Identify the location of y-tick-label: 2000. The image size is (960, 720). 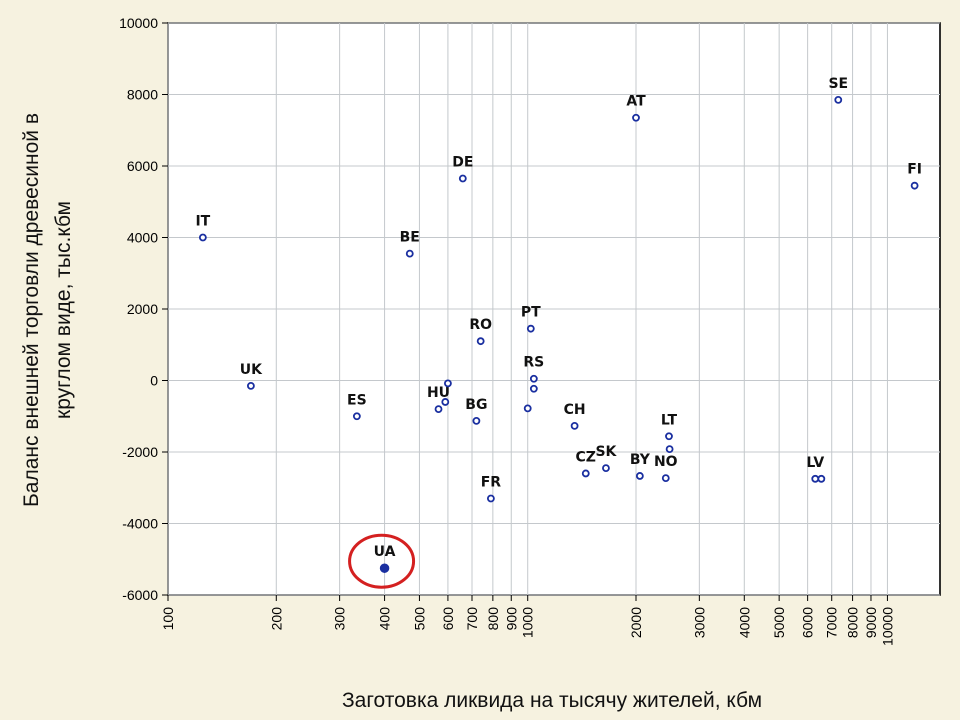
(142, 309).